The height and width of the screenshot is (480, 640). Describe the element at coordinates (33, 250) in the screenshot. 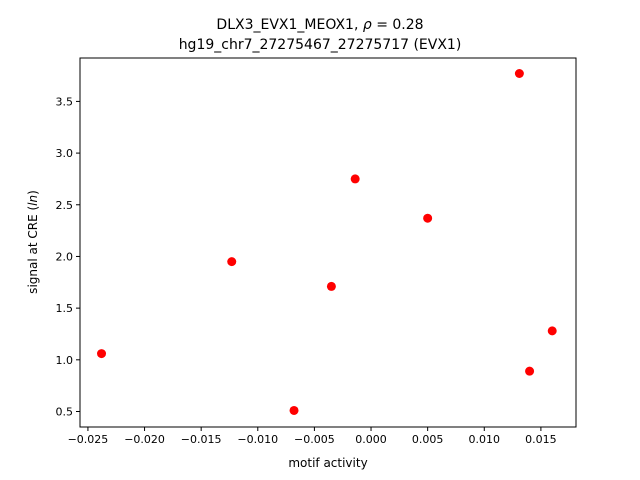

I see `y-axis-label-prefix: signal at CRE (` at that location.